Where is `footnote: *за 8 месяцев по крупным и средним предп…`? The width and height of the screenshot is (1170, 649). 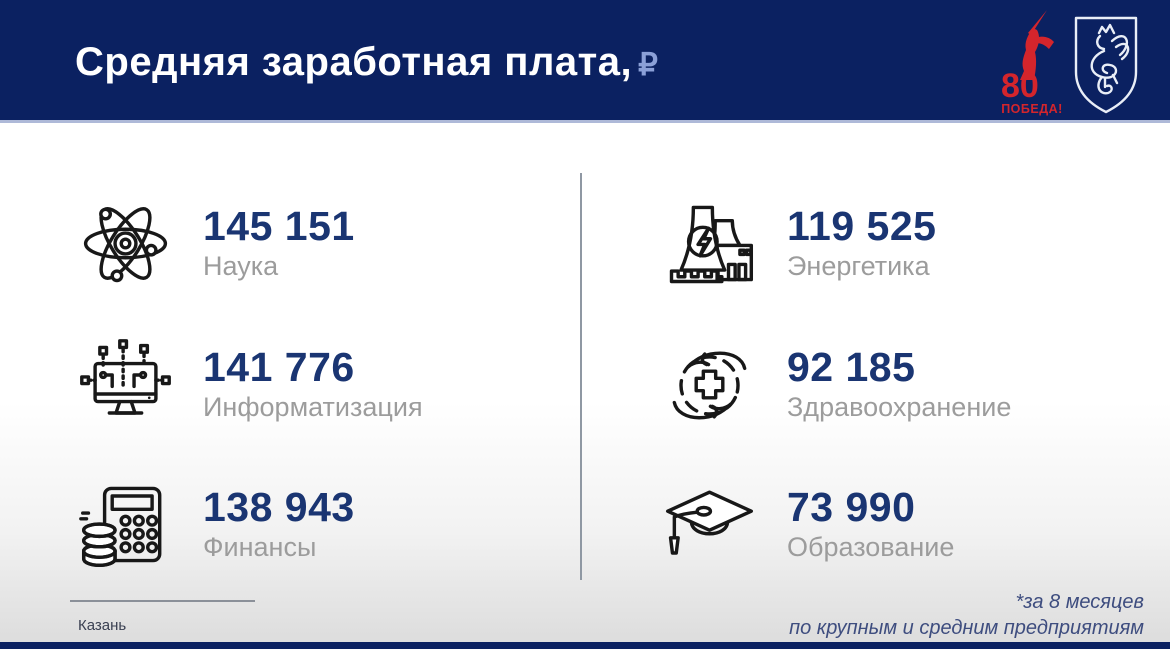 footnote: *за 8 месяцев по крупным и средним предп… is located at coordinates (966, 615).